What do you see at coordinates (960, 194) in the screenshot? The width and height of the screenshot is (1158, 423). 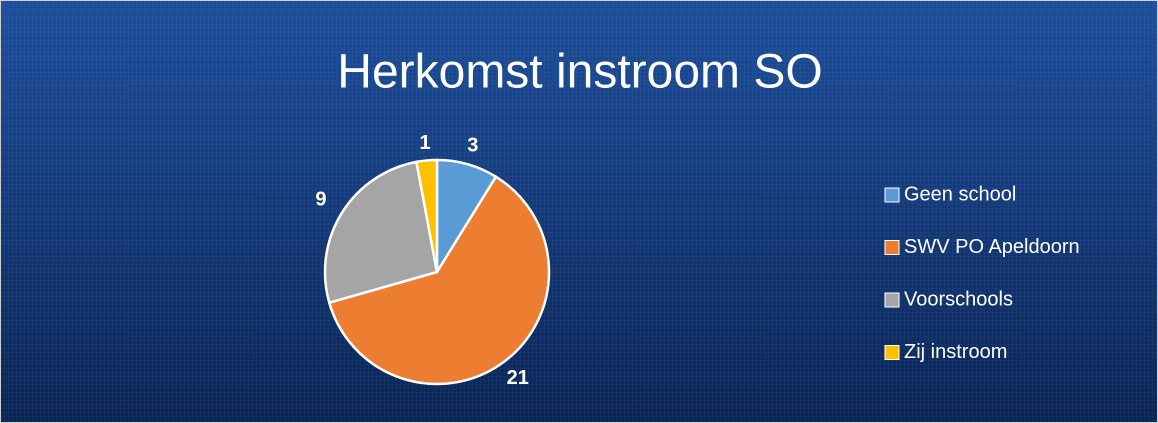 I see `legend-label: Geen school` at bounding box center [960, 194].